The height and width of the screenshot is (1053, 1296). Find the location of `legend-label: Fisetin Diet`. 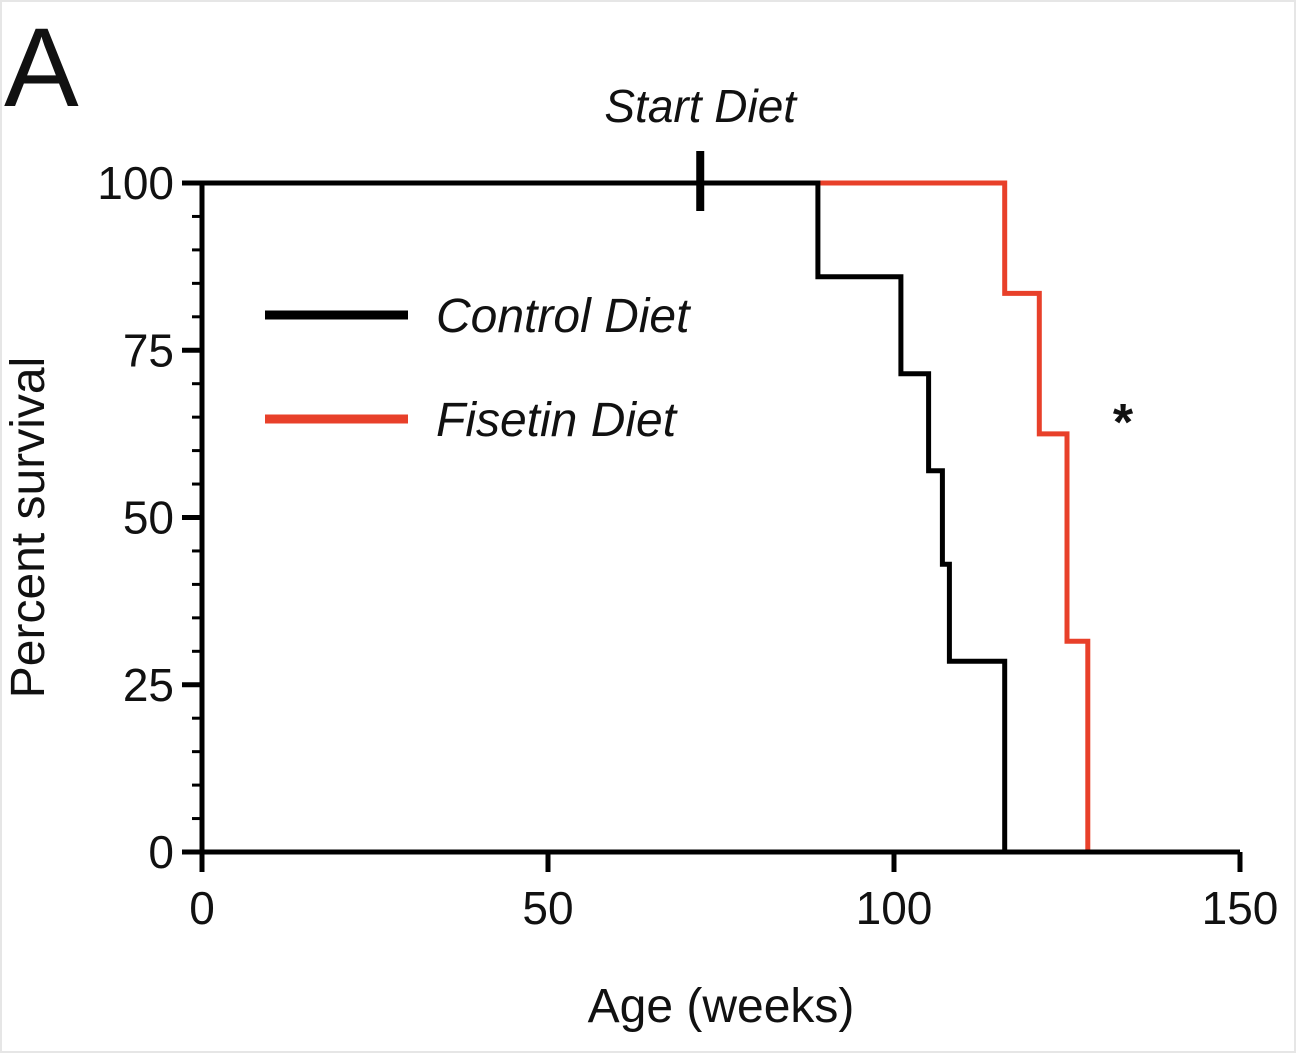

legend-label: Fisetin Diet is located at coordinates (557, 420).